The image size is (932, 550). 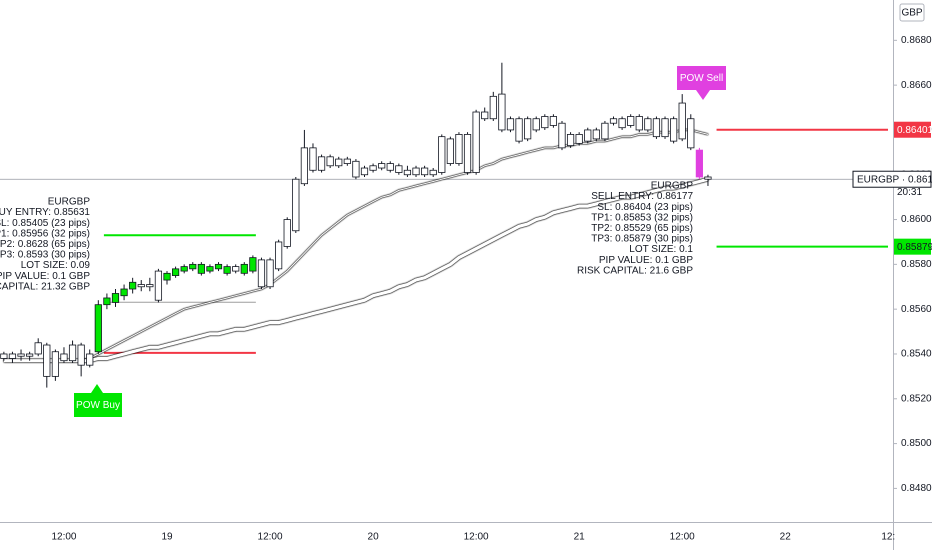 I want to click on countdown: 20:31, so click(x=909, y=192).